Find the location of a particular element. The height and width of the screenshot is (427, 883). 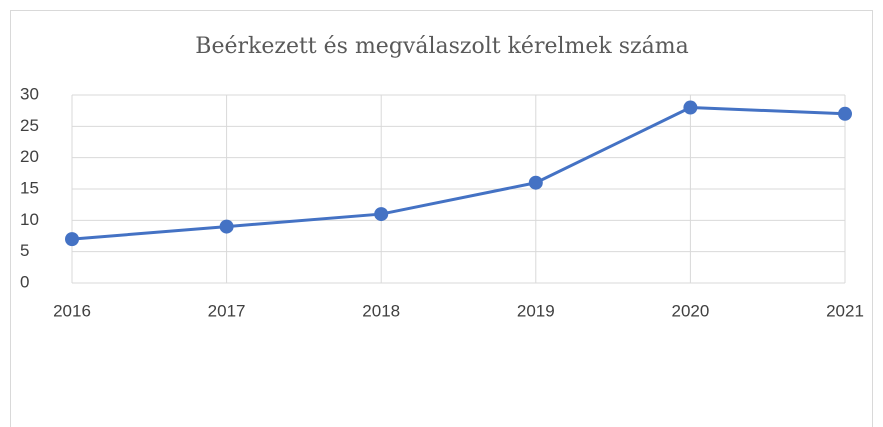

x-tick-label: 2020 is located at coordinates (690, 310).